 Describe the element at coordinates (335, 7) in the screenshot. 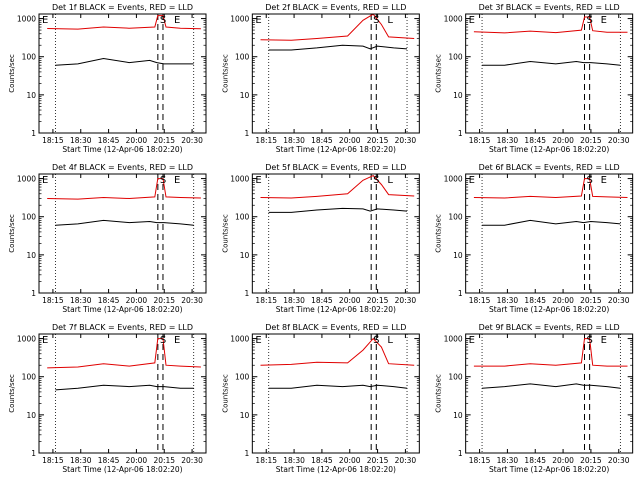

I see `panel-title: Det 2f BLACK = Events, RED = LLD` at that location.